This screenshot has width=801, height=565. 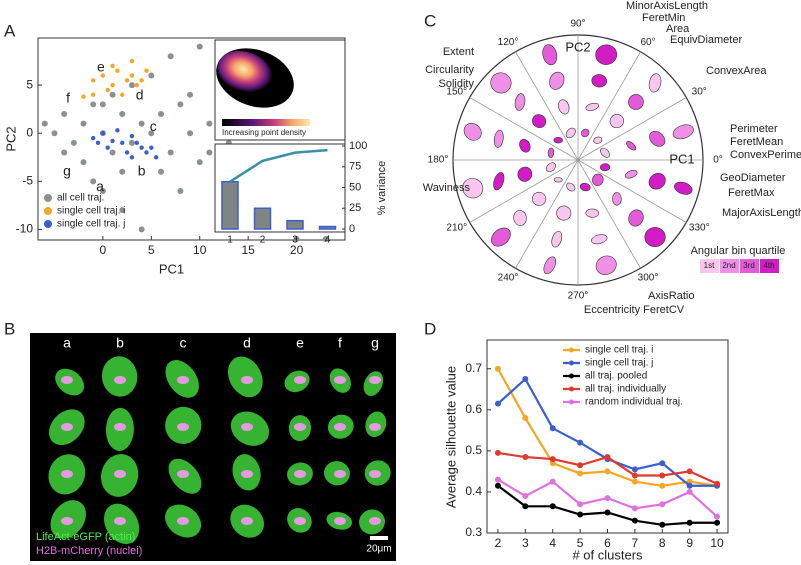 I want to click on angle-label: 180°, so click(x=438, y=160).